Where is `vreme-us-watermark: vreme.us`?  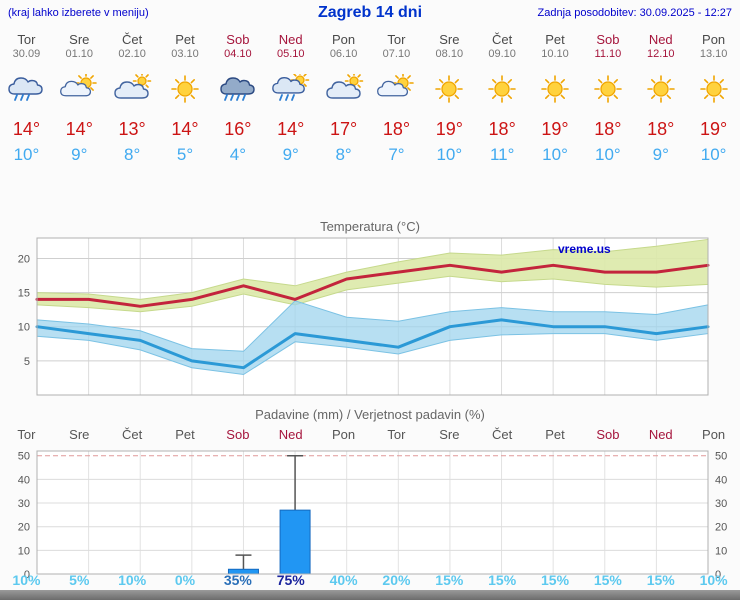
vreme-us-watermark: vreme.us is located at coordinates (584, 249).